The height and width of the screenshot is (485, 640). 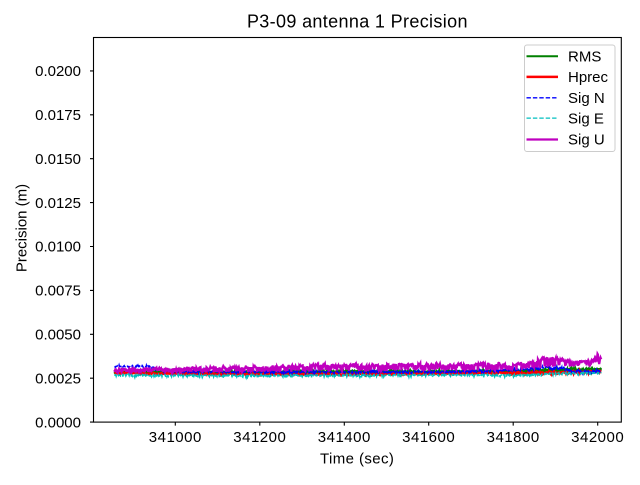 I want to click on svg-text: 341600, so click(x=428, y=437).